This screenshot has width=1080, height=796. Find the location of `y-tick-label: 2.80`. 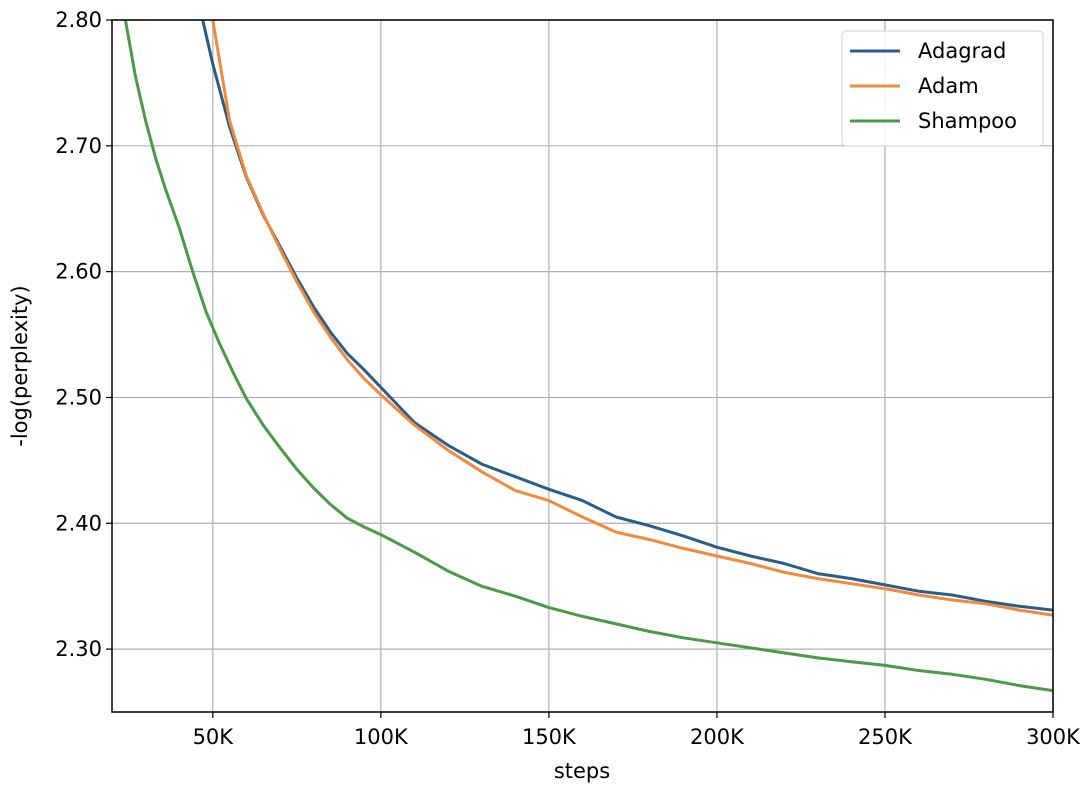

y-tick-label: 2.80 is located at coordinates (78, 20).